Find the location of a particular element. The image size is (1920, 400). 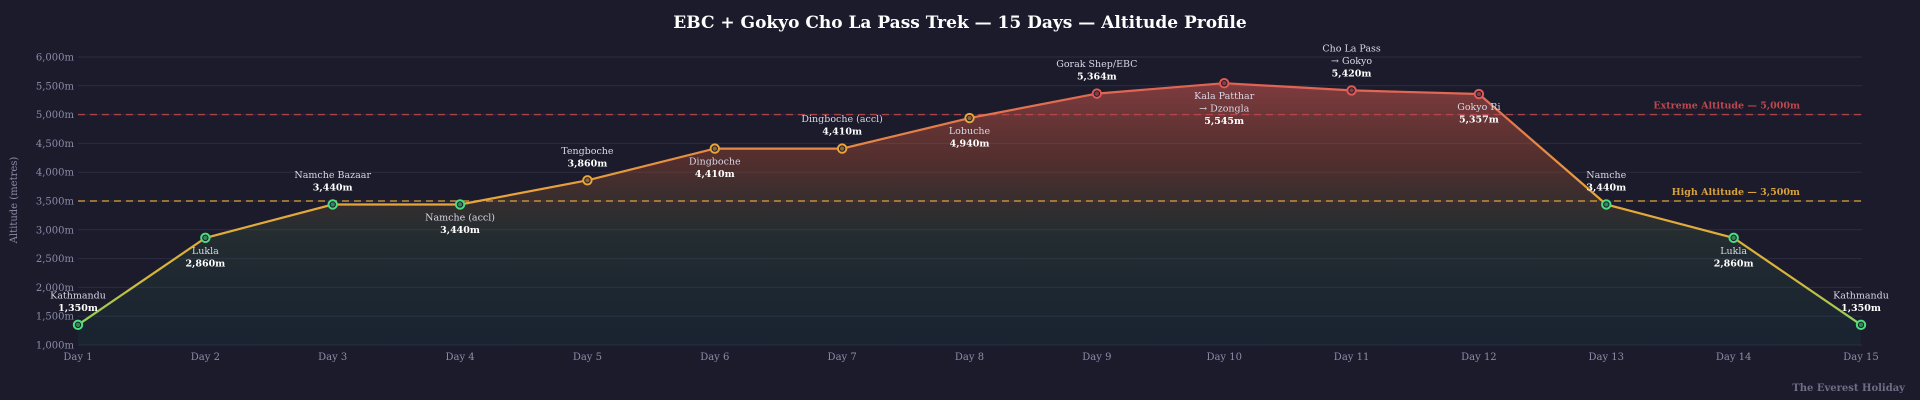

x-tick-label: Day 13 is located at coordinates (1607, 357).